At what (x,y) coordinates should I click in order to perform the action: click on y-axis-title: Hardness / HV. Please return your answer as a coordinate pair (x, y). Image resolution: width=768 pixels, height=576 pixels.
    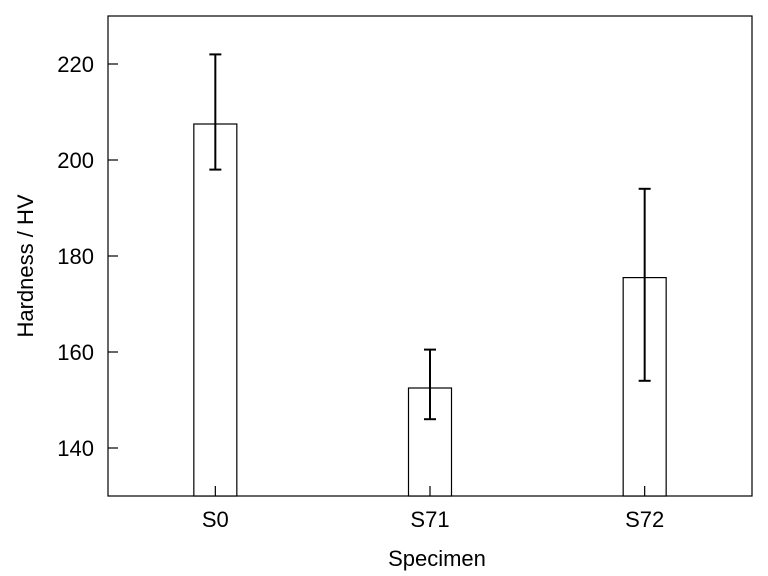
    Looking at the image, I should click on (25, 265).